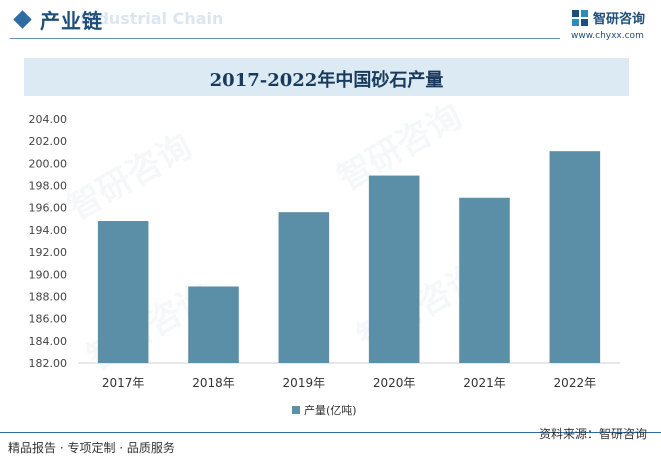 This screenshot has width=661, height=462. What do you see at coordinates (330, 21) in the screenshot?
I see `header: Industrial Chain 产业链 智研咨询 www.chyxx.com` at bounding box center [330, 21].